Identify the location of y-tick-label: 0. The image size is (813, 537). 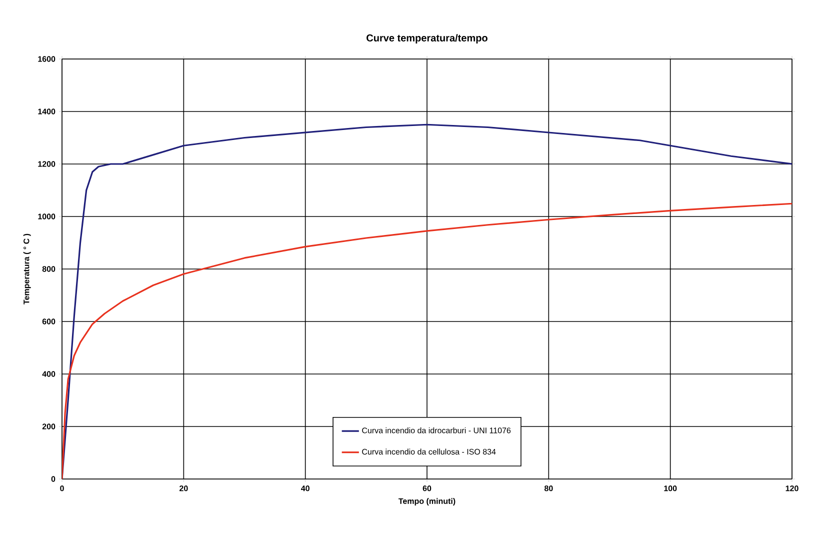
(53, 479).